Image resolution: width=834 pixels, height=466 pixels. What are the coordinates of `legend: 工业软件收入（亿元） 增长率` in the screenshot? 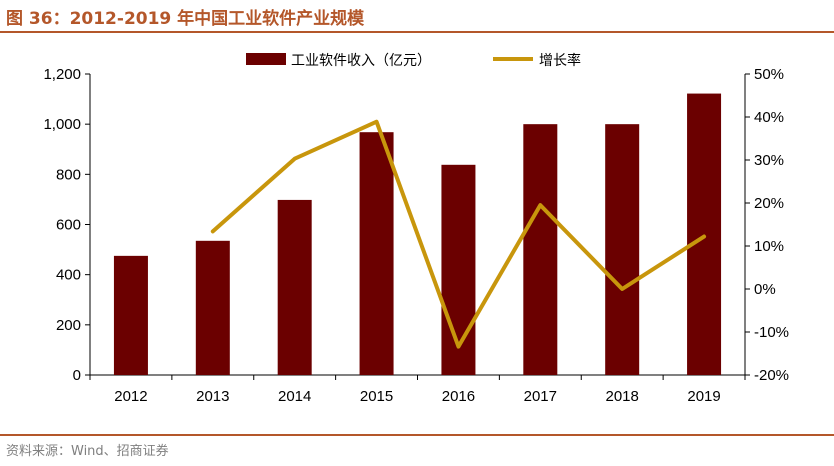 It's located at (413, 60).